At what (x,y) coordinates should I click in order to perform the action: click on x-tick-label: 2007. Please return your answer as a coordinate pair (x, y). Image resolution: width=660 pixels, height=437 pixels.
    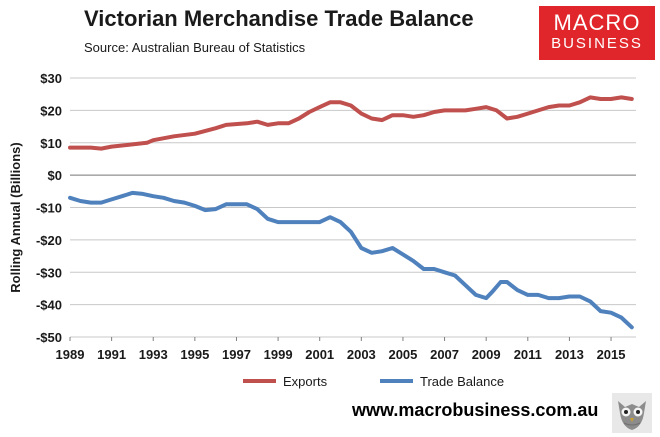
    Looking at the image, I should click on (444, 354).